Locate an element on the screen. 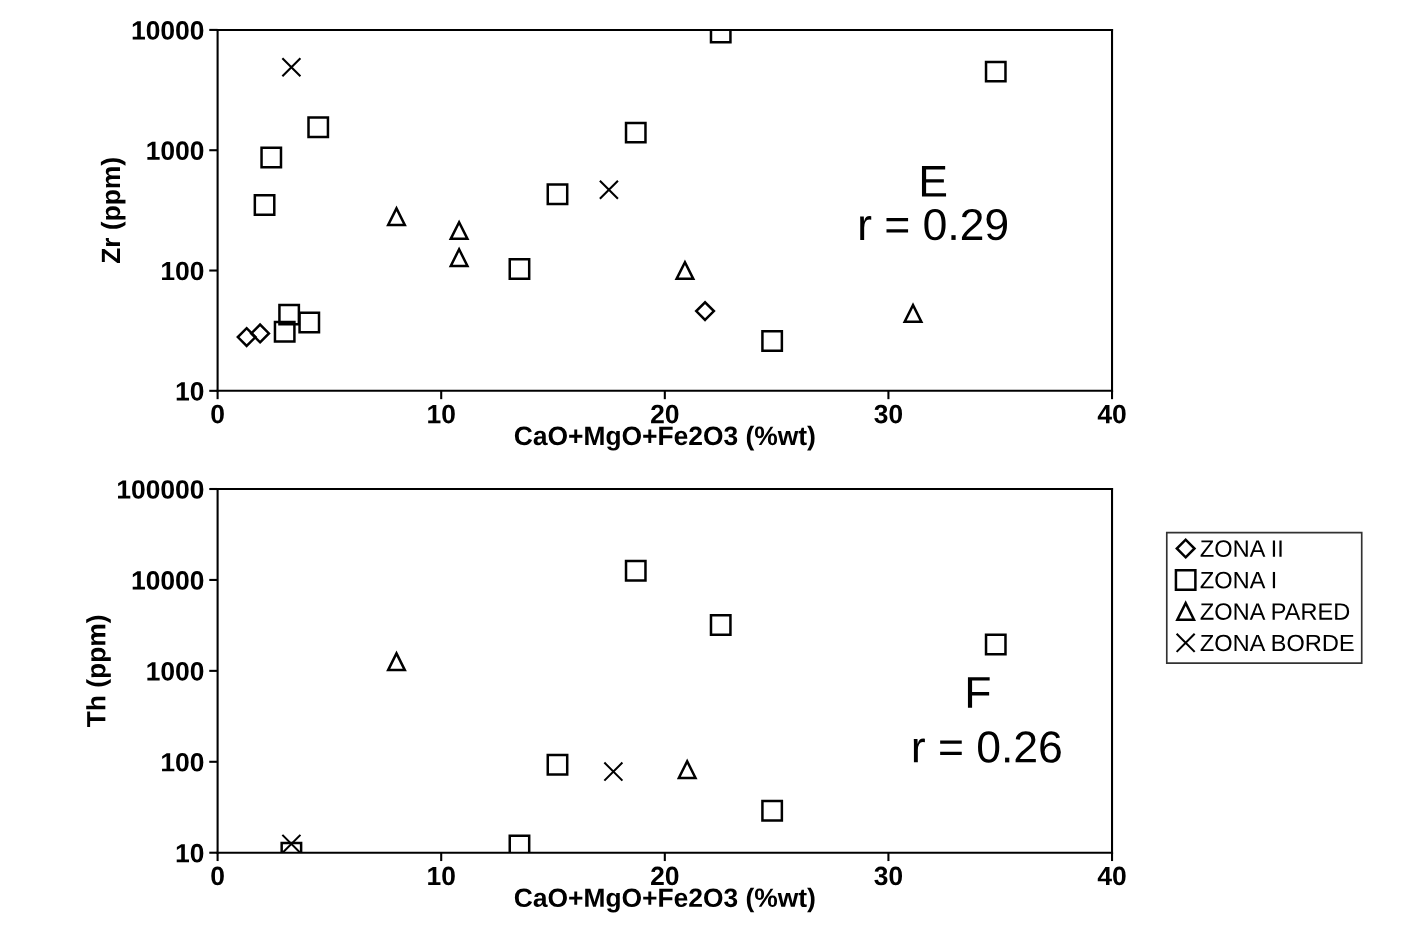  legend-label: ZONA II is located at coordinates (1241, 548).